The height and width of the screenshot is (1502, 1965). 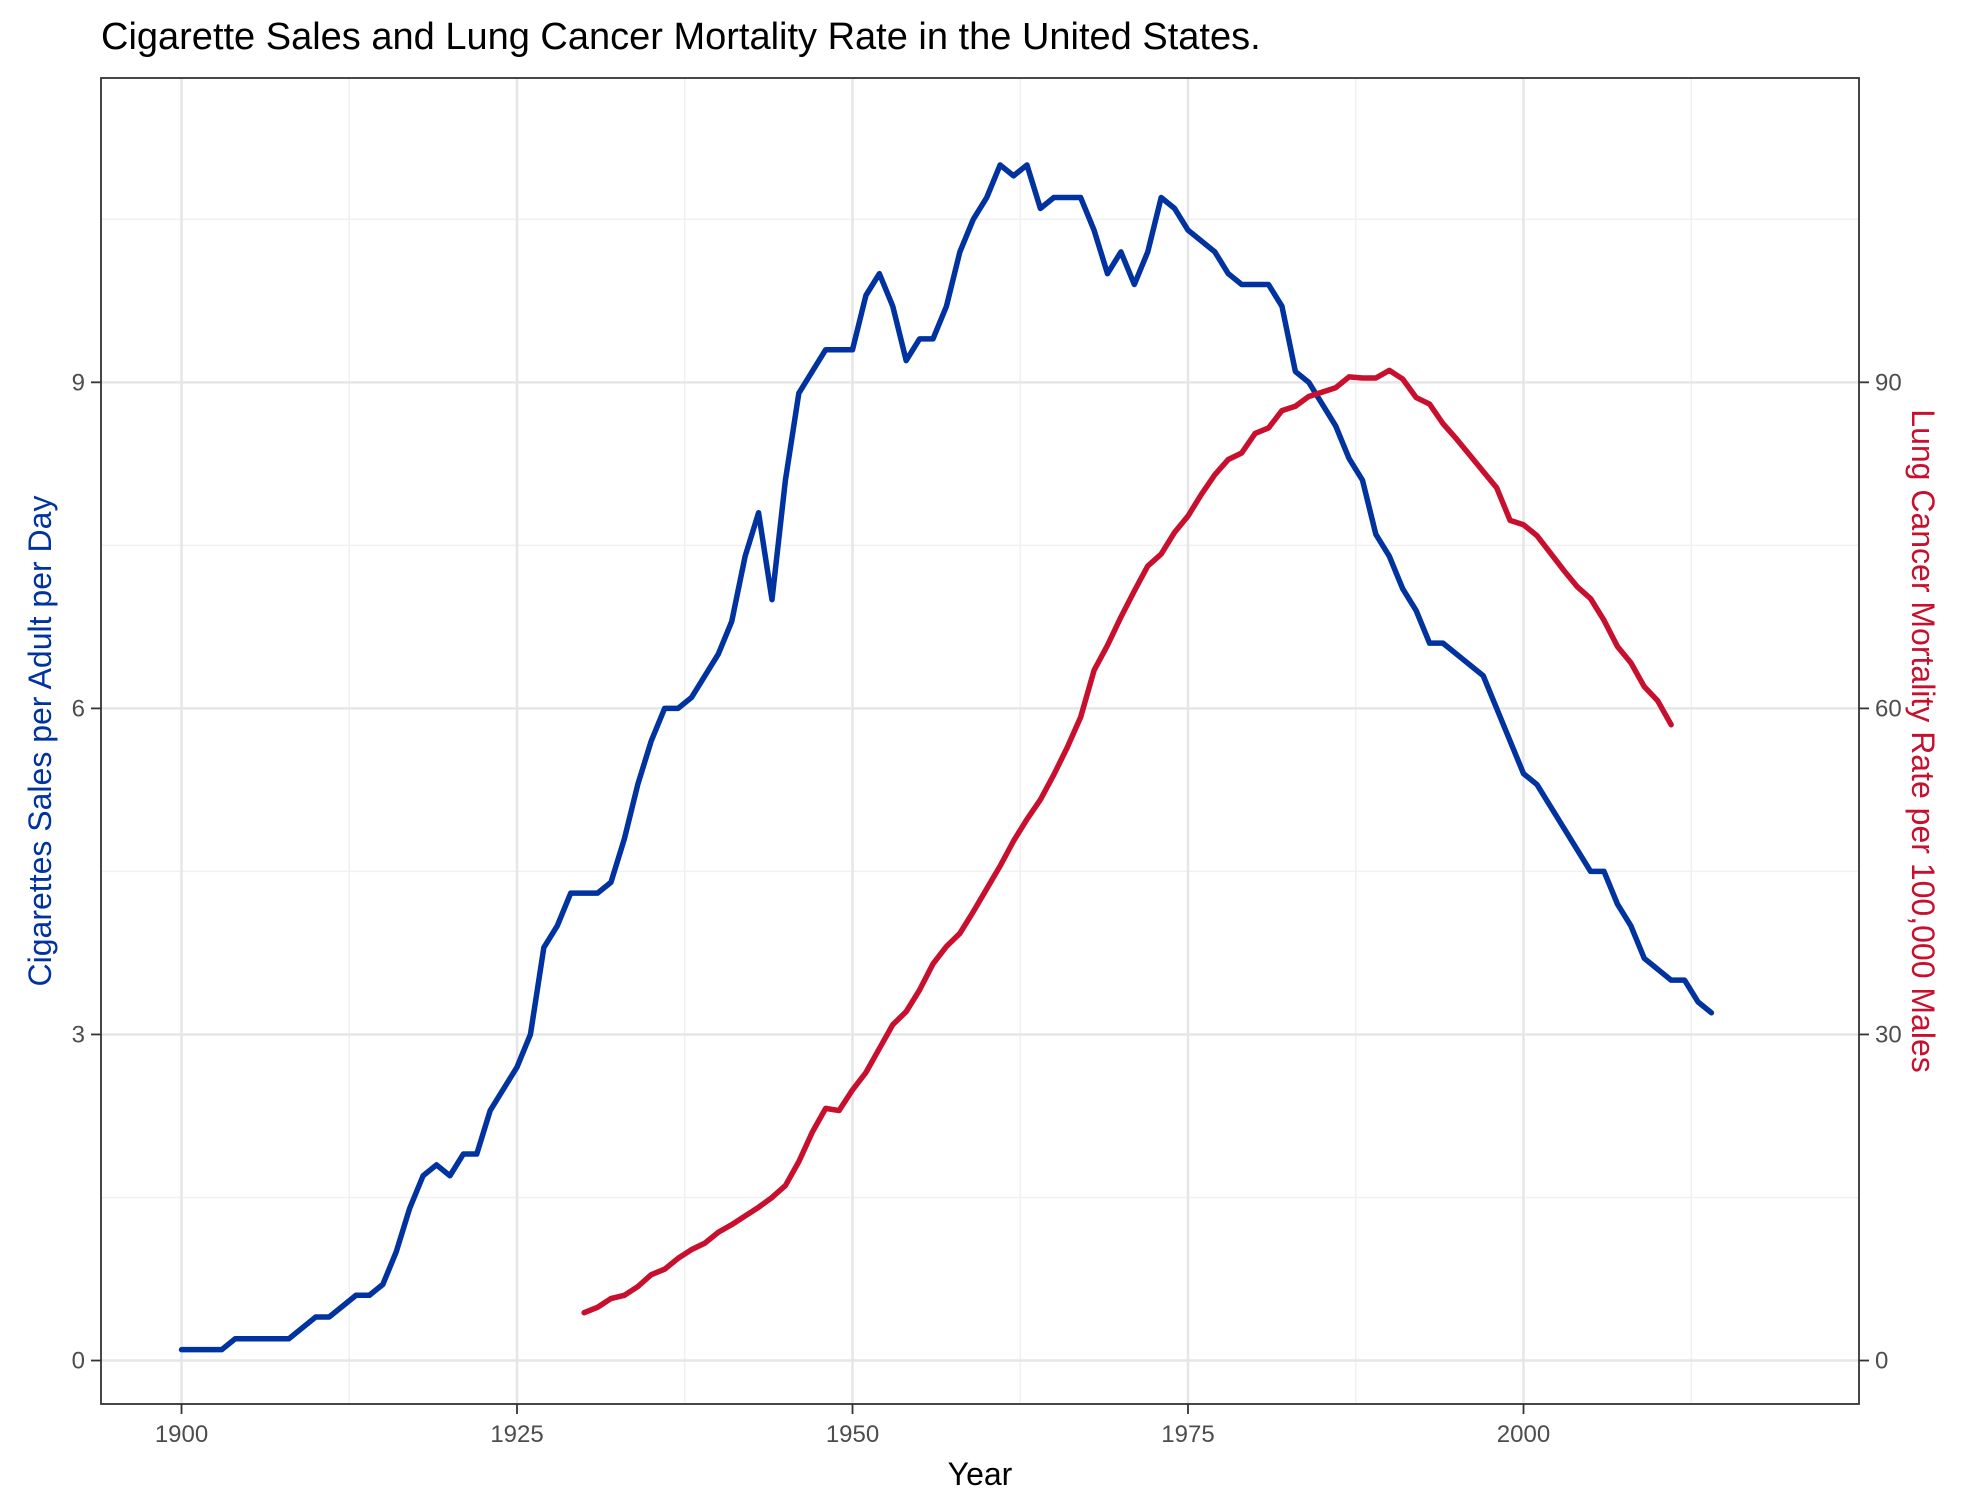 I want to click on x-axis-title: Year, so click(x=980, y=1474).